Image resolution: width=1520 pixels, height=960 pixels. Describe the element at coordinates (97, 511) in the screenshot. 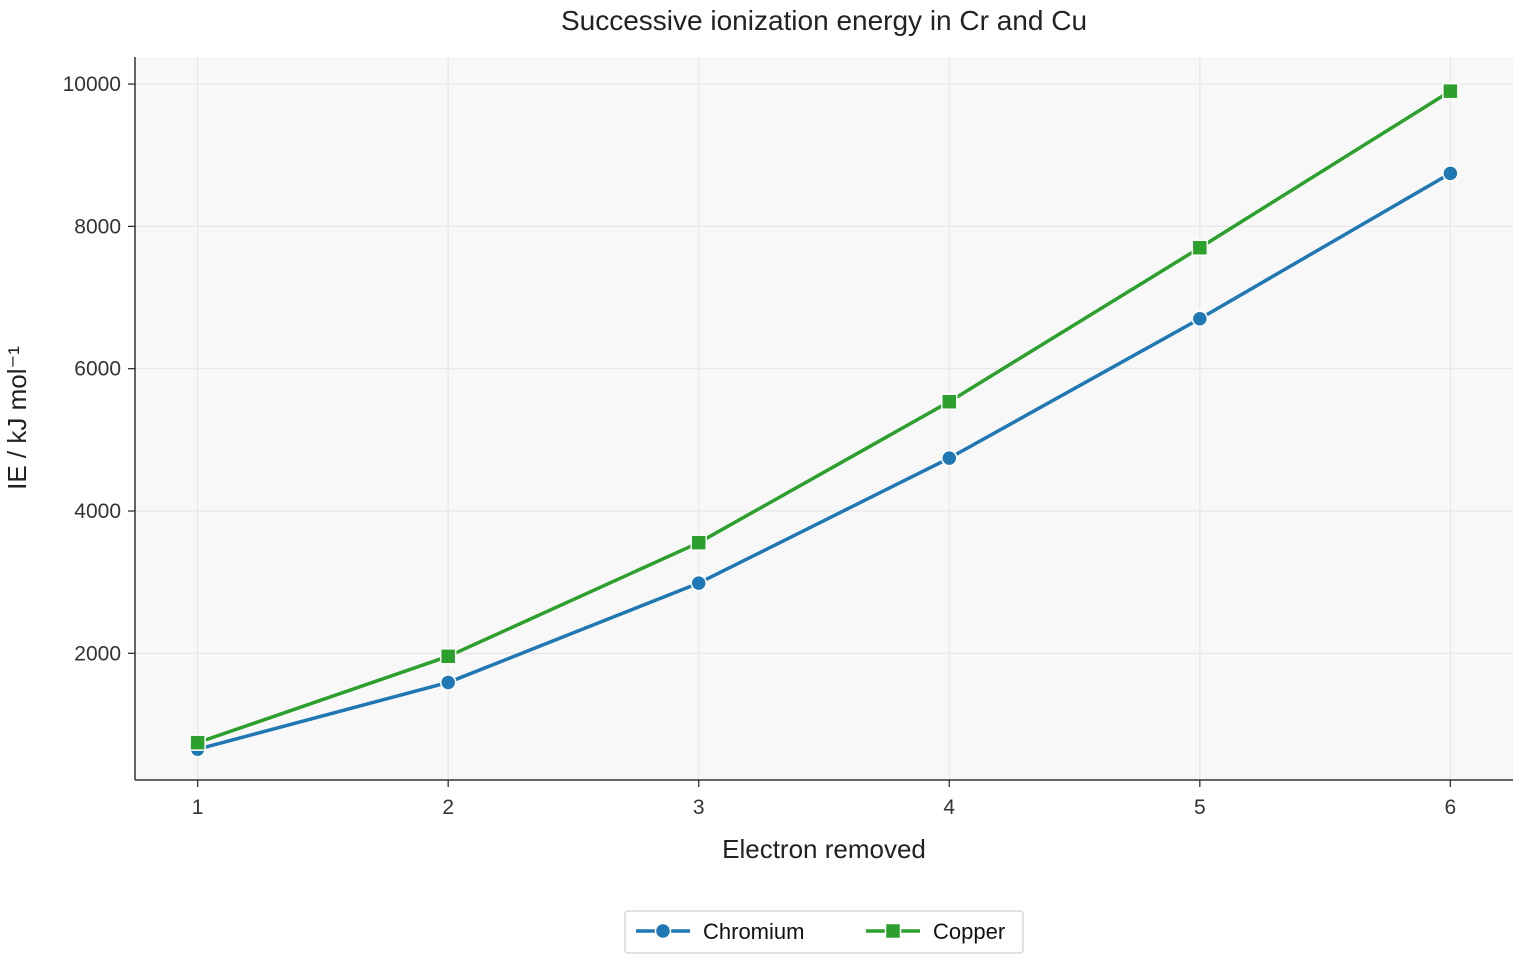

I see `y-tick-label: 4000` at that location.